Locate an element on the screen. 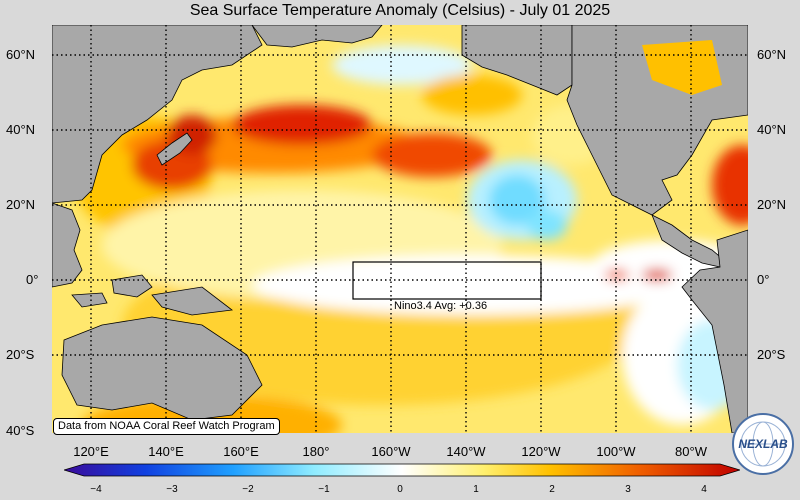  lat-label-eq-right: 0° is located at coordinates (763, 279).